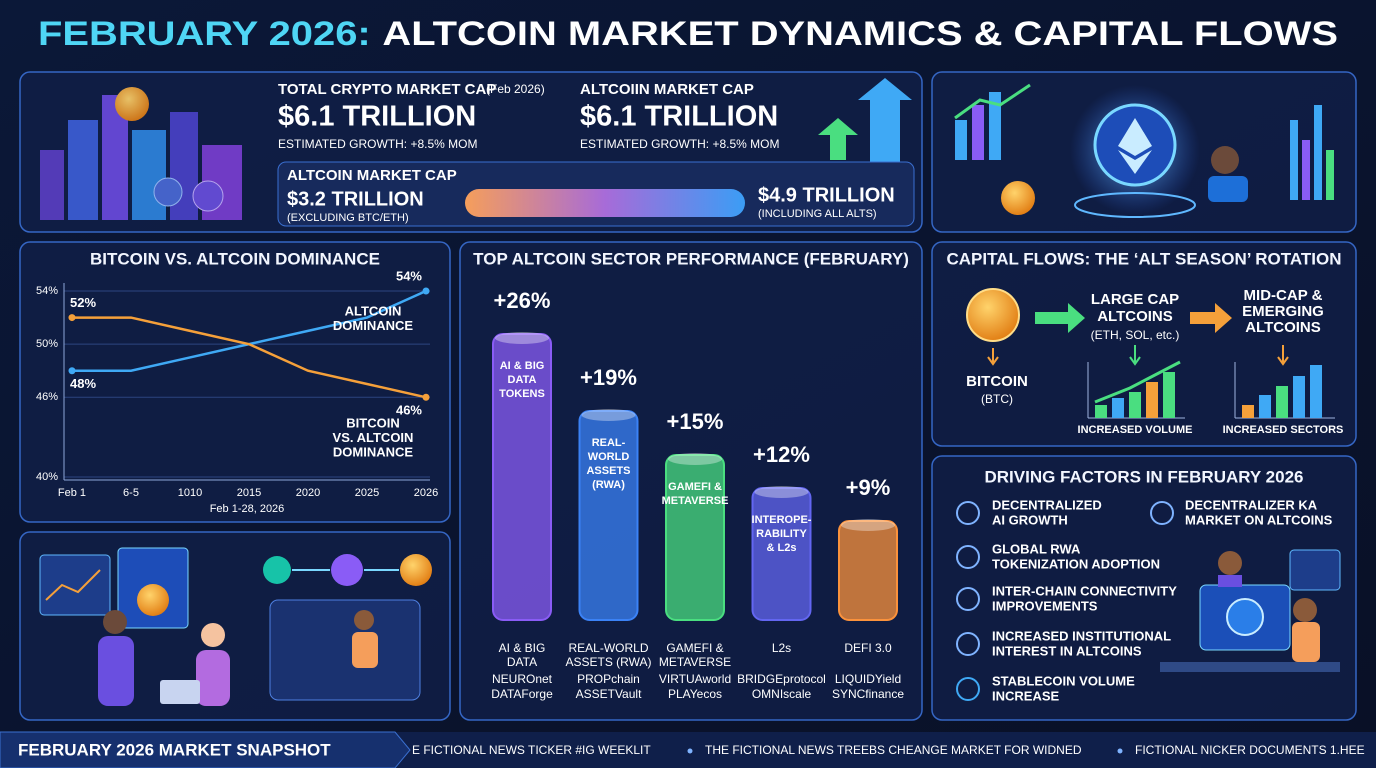  Describe the element at coordinates (781, 679) in the screenshot. I see `token-label: BRIDGEprotocol` at that location.